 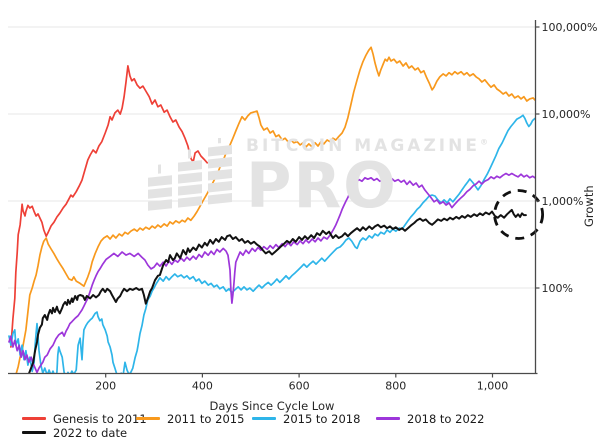 I want to click on legend-swatch-2011-to-2015, so click(x=148, y=418).